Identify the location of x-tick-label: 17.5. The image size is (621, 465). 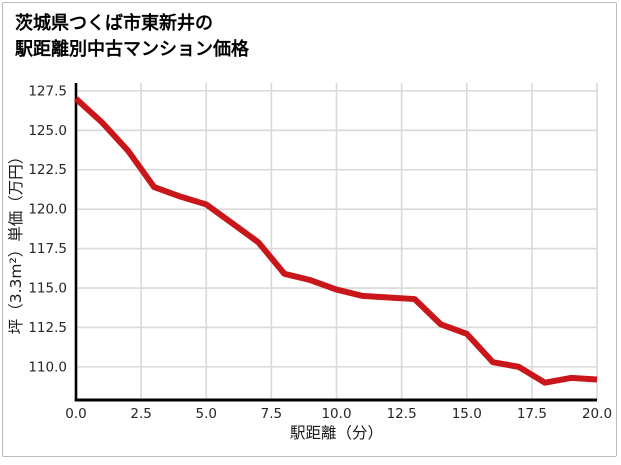
(532, 414).